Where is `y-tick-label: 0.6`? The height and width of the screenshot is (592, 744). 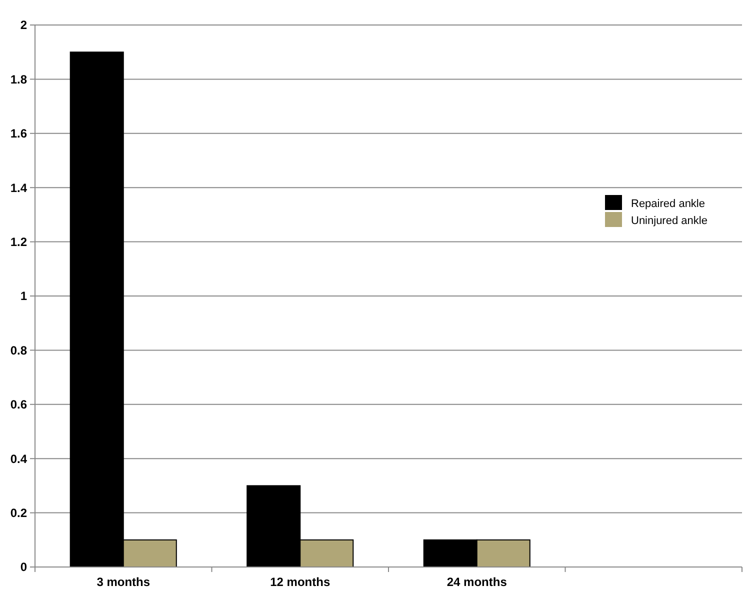
y-tick-label: 0.6 is located at coordinates (19, 405).